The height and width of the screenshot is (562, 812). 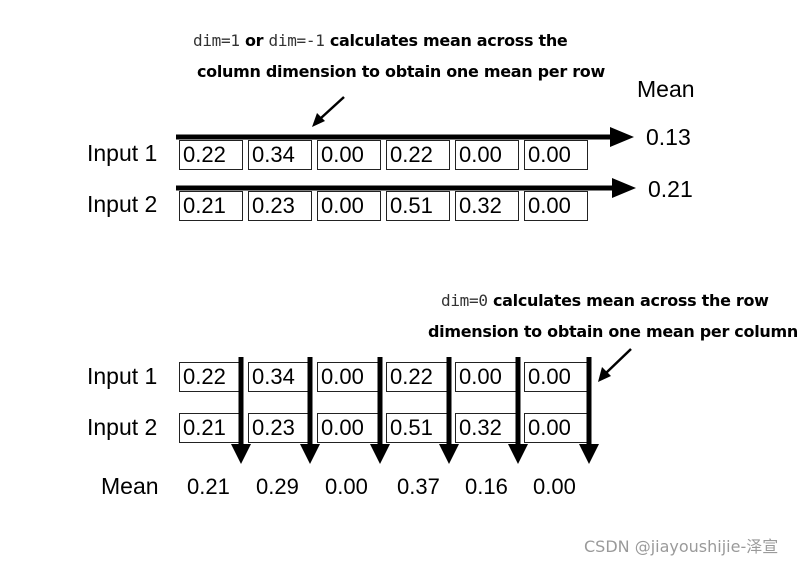 I want to click on bottom-column-mean-1: 0.21, so click(x=208, y=486).